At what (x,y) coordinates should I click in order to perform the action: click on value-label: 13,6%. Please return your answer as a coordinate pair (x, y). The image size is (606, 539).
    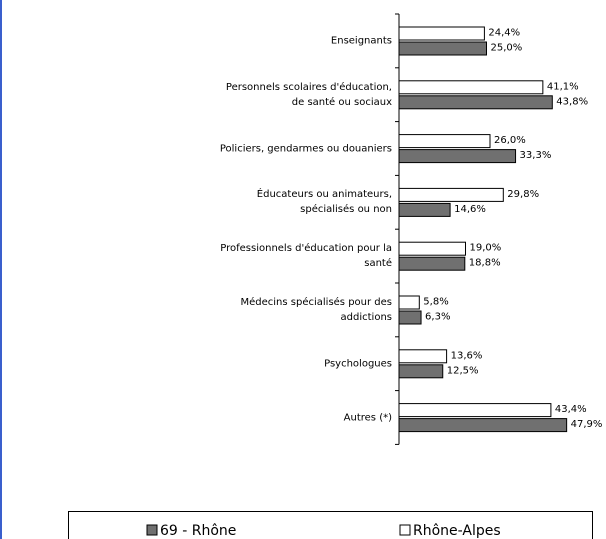
    Looking at the image, I should click on (467, 355).